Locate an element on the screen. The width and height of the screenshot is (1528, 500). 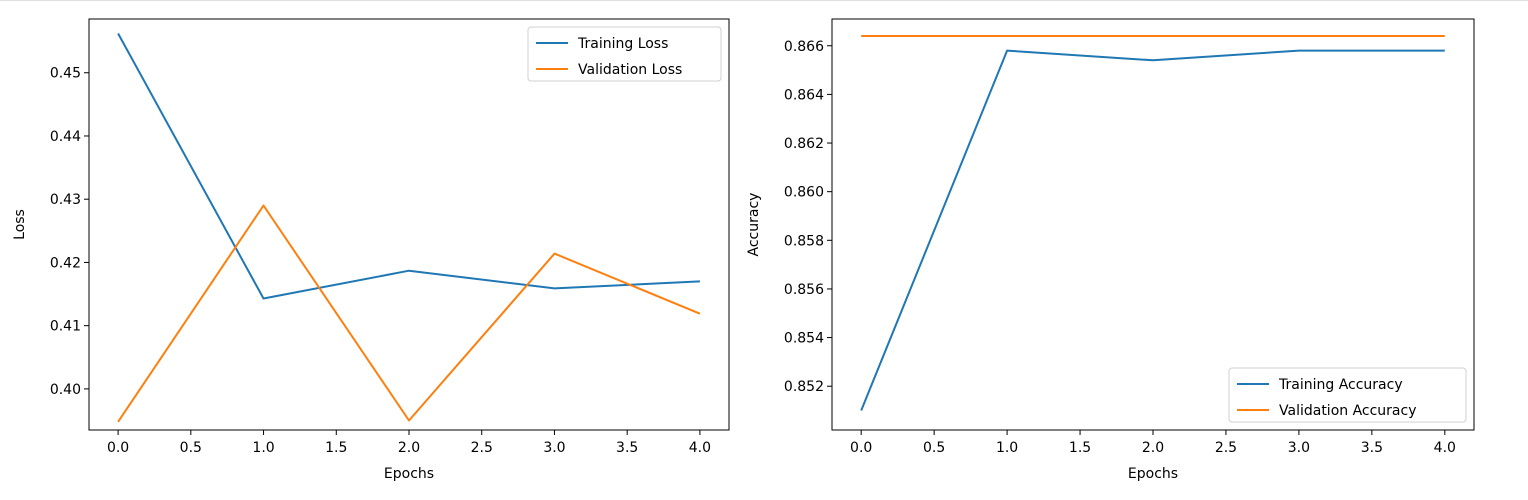
validation-accuracy-legend-label: Validation Accuracy is located at coordinates (1348, 411).